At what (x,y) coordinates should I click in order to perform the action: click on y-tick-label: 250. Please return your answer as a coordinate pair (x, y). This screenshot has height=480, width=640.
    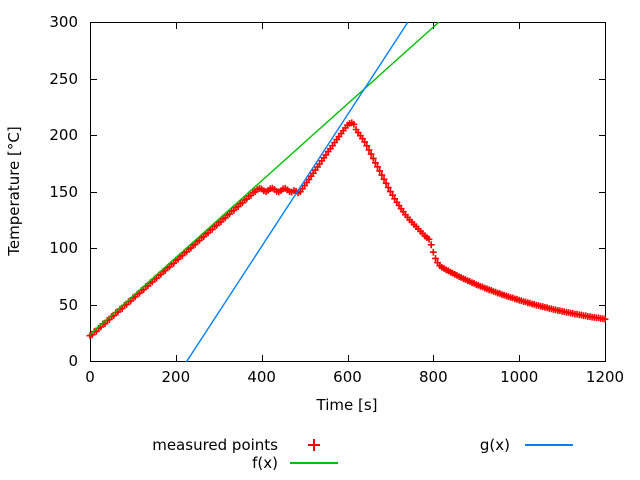
    Looking at the image, I should click on (63, 78).